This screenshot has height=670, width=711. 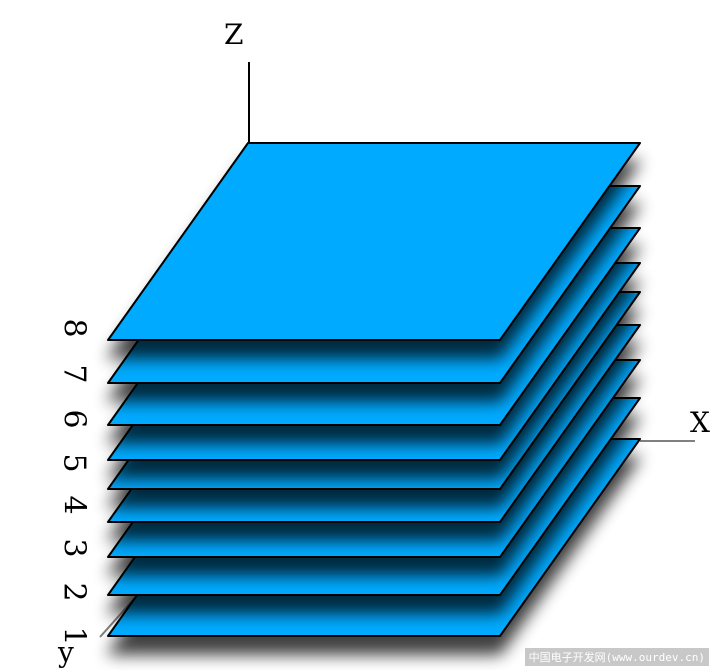 I want to click on layer-number-6: 6, so click(x=74, y=418).